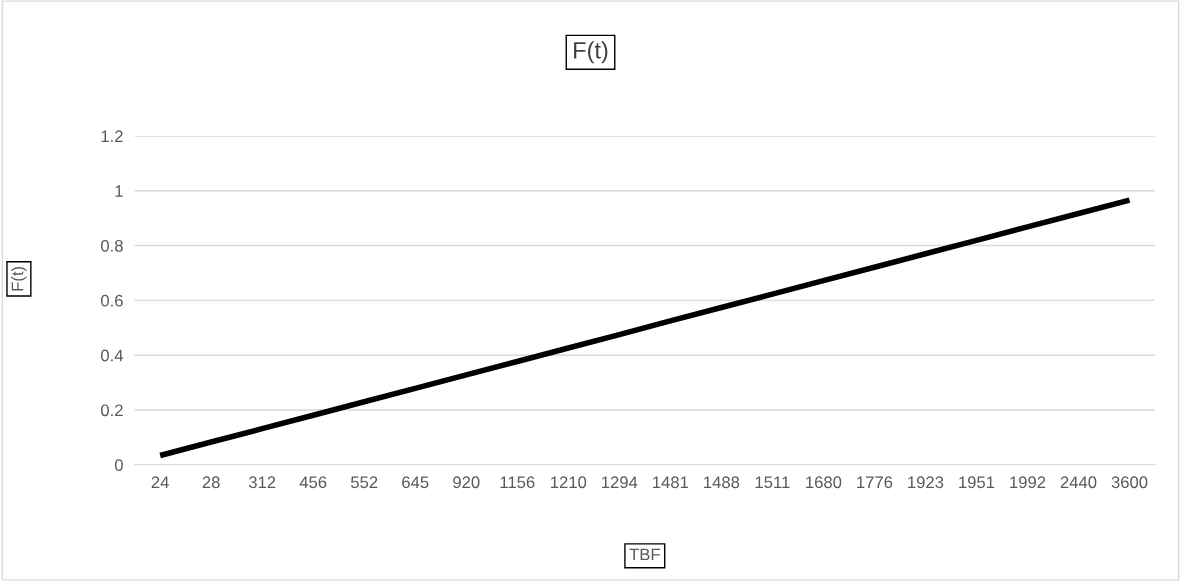  What do you see at coordinates (160, 482) in the screenshot?
I see `x-tick-label: 24` at bounding box center [160, 482].